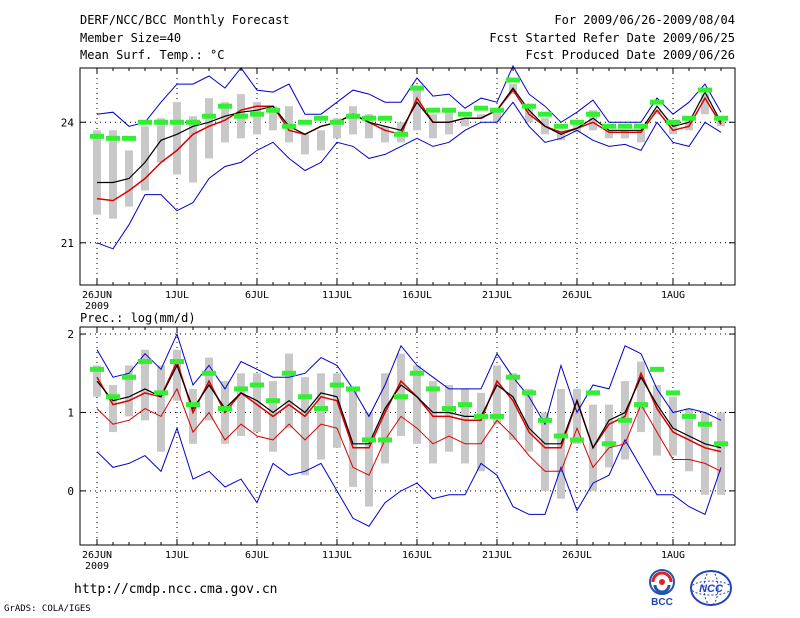 The height and width of the screenshot is (618, 800). Describe the element at coordinates (97, 306) in the screenshot. I see `temp-year-label: 2009` at that location.